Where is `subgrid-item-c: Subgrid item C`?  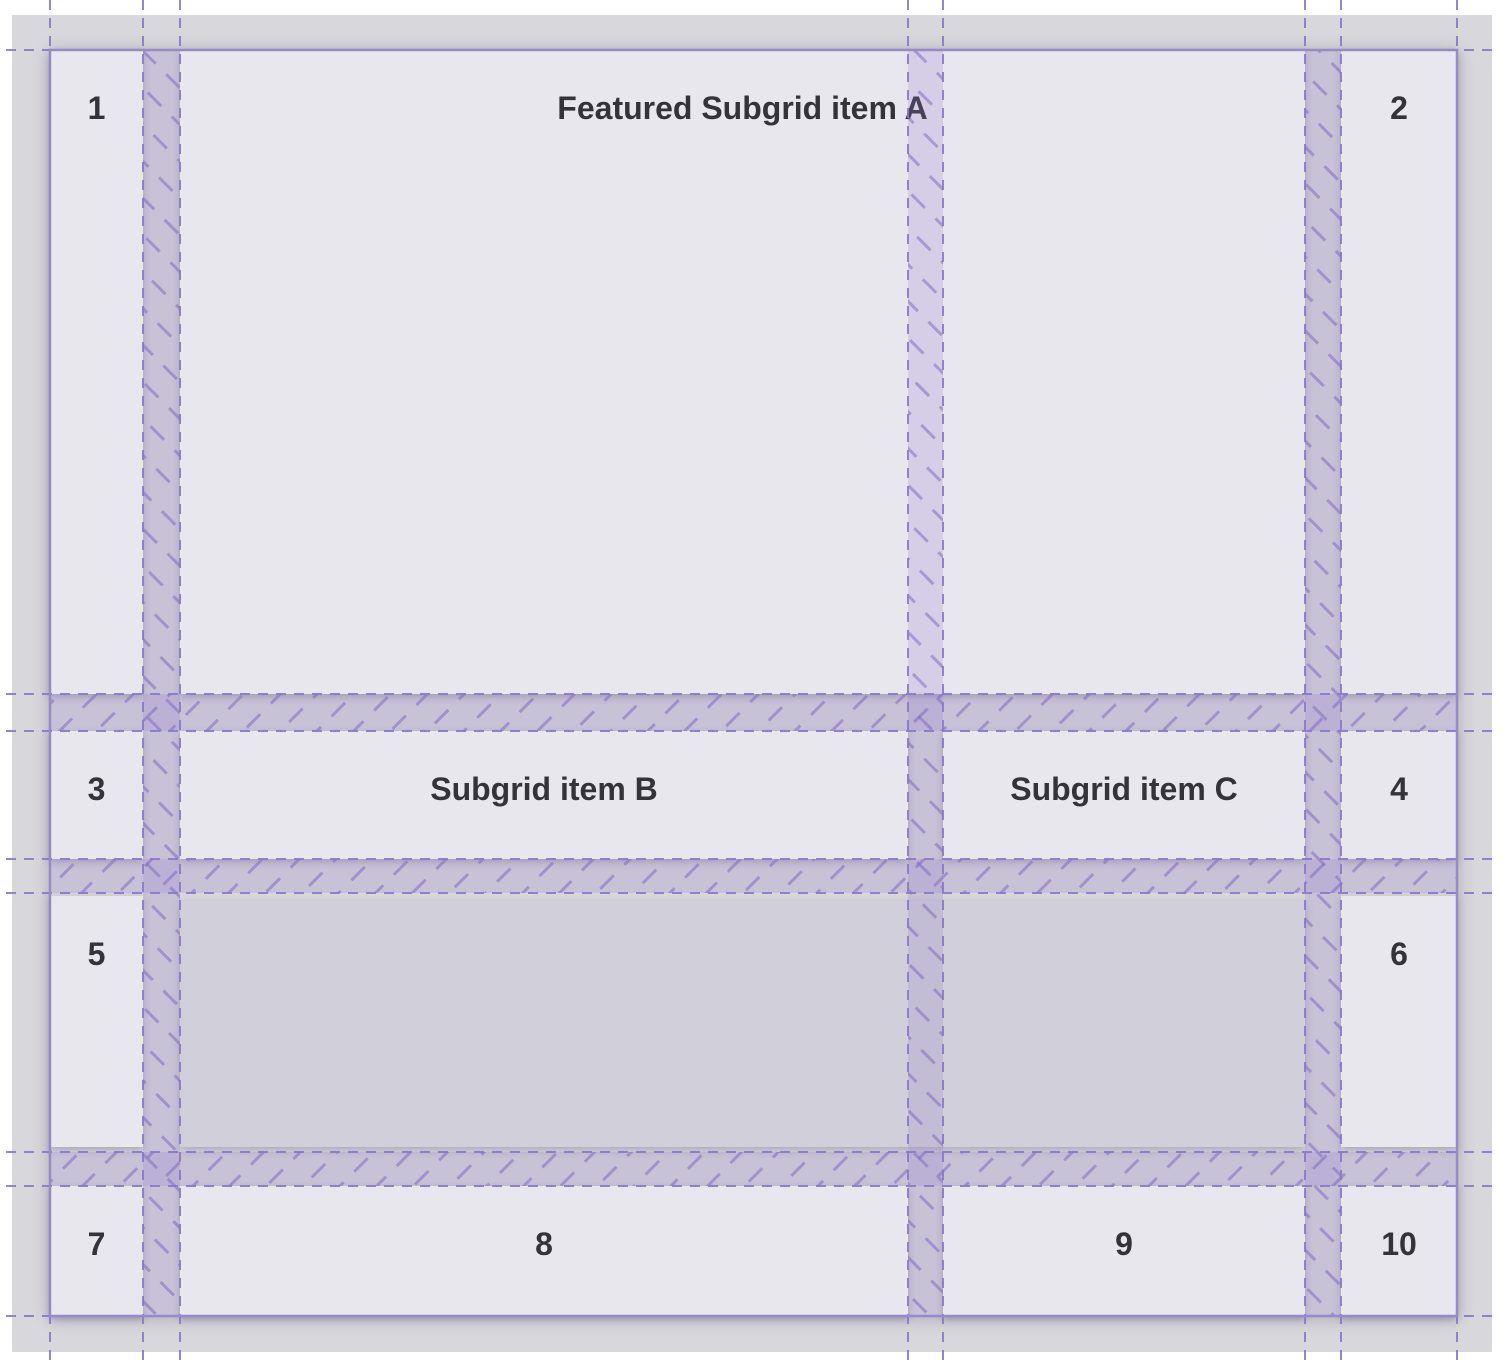 subgrid-item-c: Subgrid item C is located at coordinates (1124, 795).